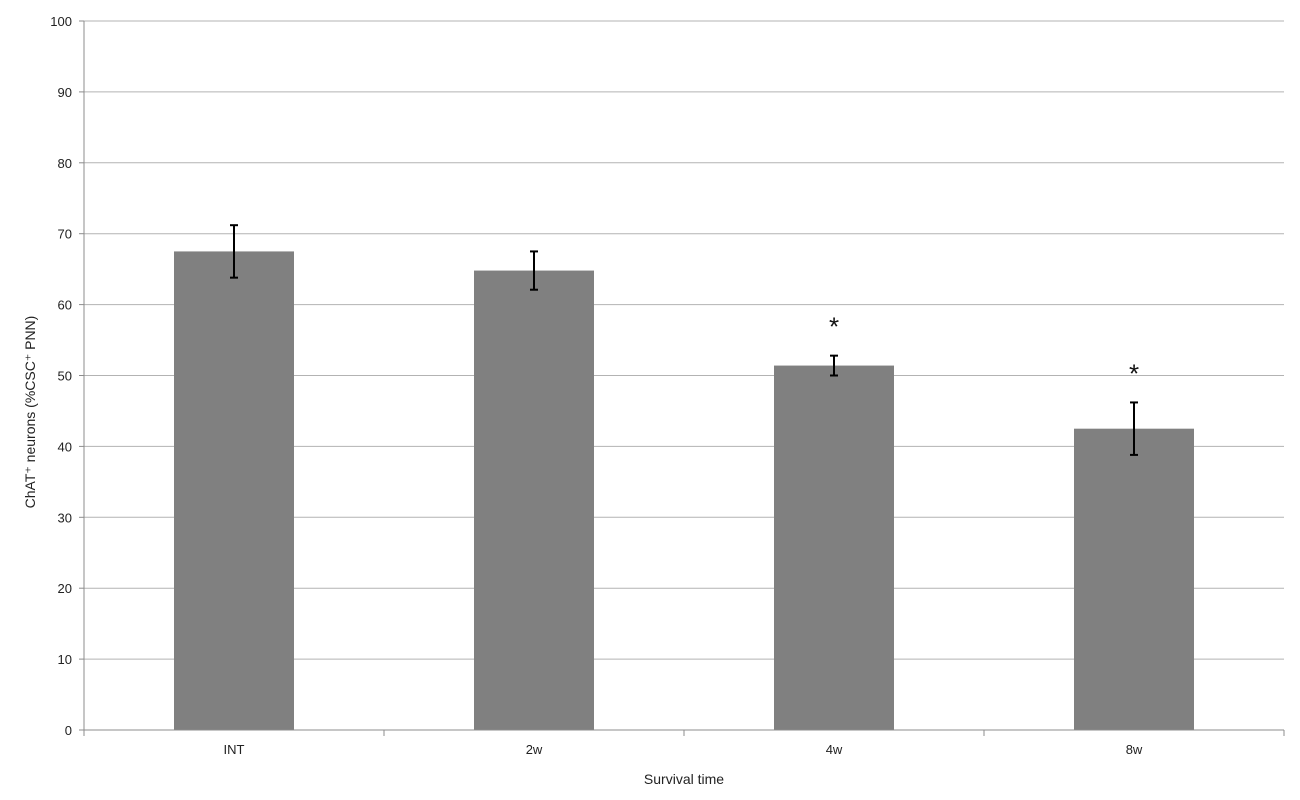 The height and width of the screenshot is (800, 1300). I want to click on x-tick-label: 4w, so click(834, 749).